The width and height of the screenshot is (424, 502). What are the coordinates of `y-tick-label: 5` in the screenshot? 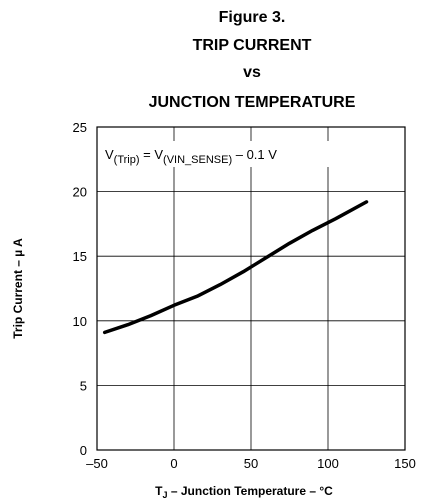 It's located at (83, 385).